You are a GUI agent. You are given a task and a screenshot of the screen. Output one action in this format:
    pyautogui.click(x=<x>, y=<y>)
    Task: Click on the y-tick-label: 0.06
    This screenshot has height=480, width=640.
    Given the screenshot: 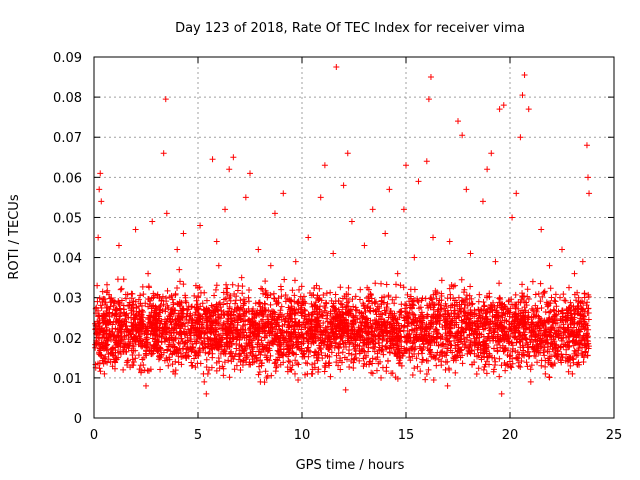 What is the action you would take?
    pyautogui.click(x=67, y=178)
    